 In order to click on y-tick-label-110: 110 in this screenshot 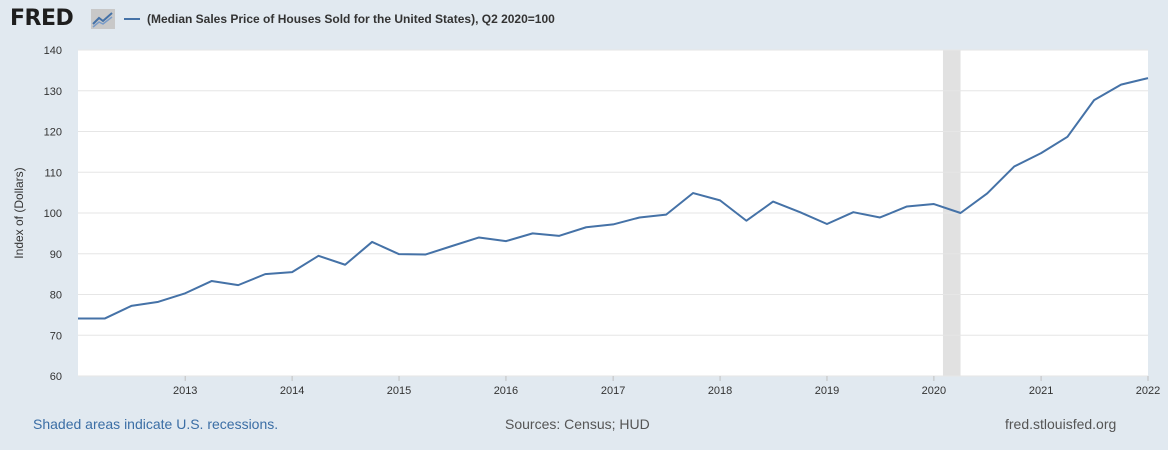, I will do `click(53, 173)`.